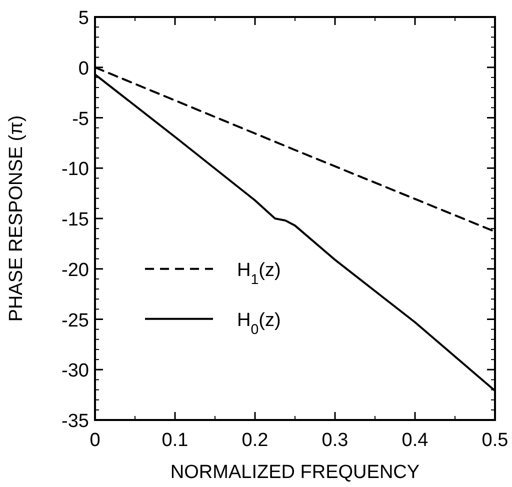  I want to click on x-axis-title: NORMALIZED FREQUENCY, so click(295, 472).